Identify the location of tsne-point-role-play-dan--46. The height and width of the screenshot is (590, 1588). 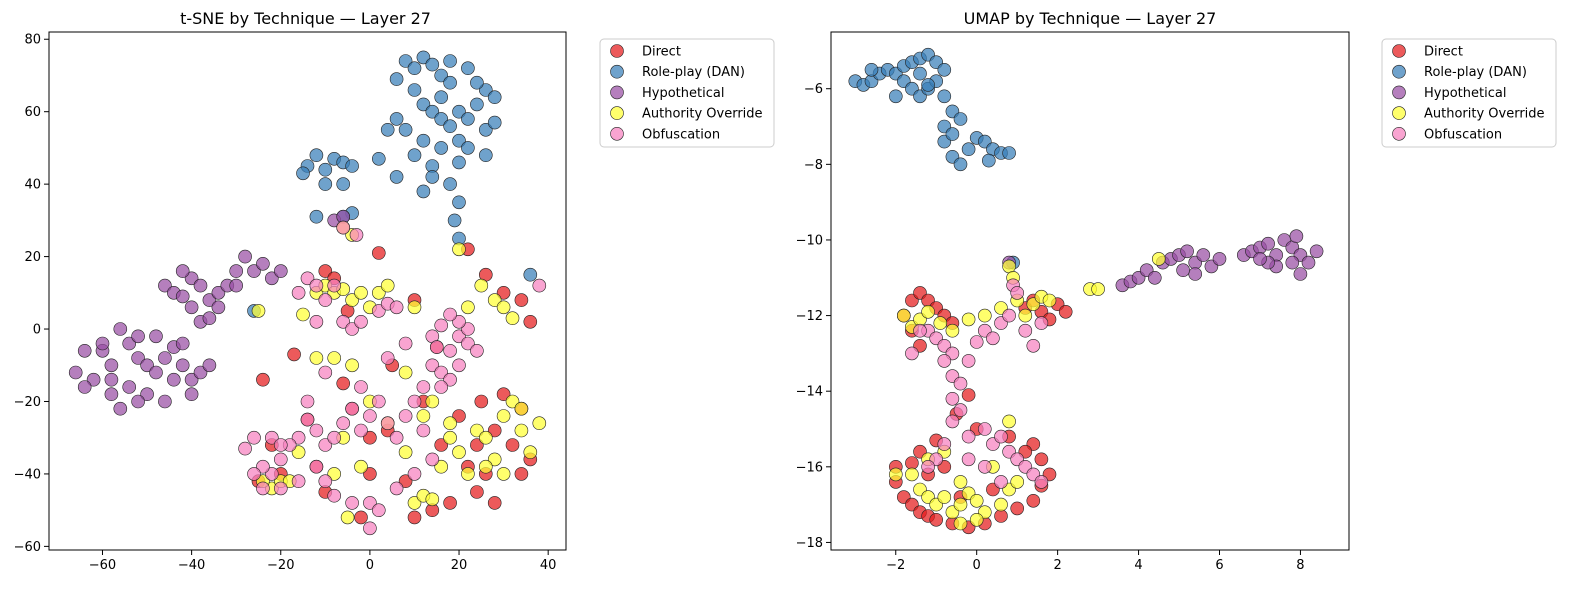
(494, 97).